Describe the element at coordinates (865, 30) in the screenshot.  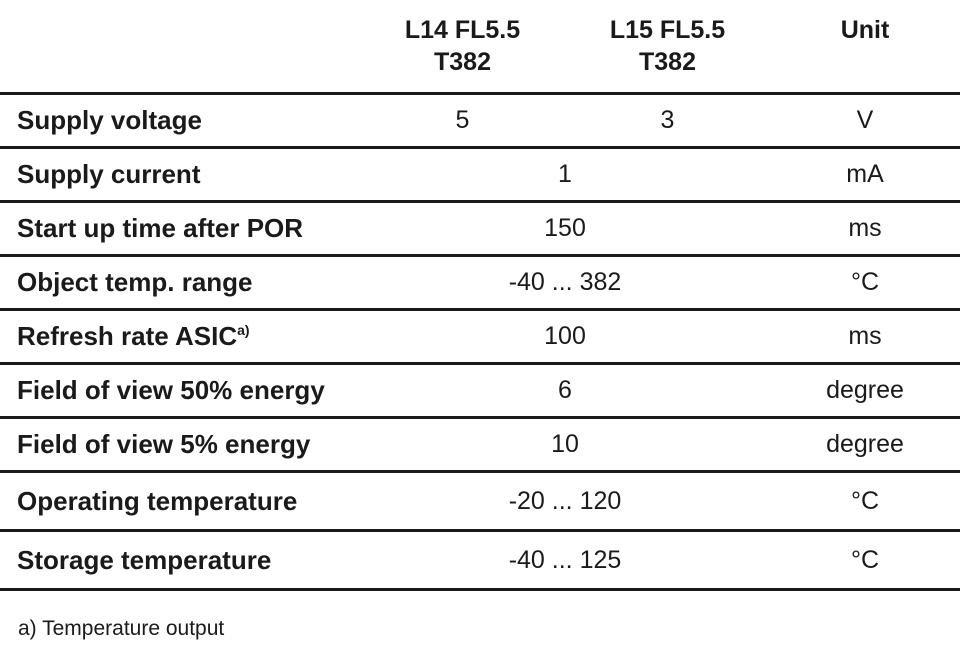
I see `column-header-unit-label: Unit` at that location.